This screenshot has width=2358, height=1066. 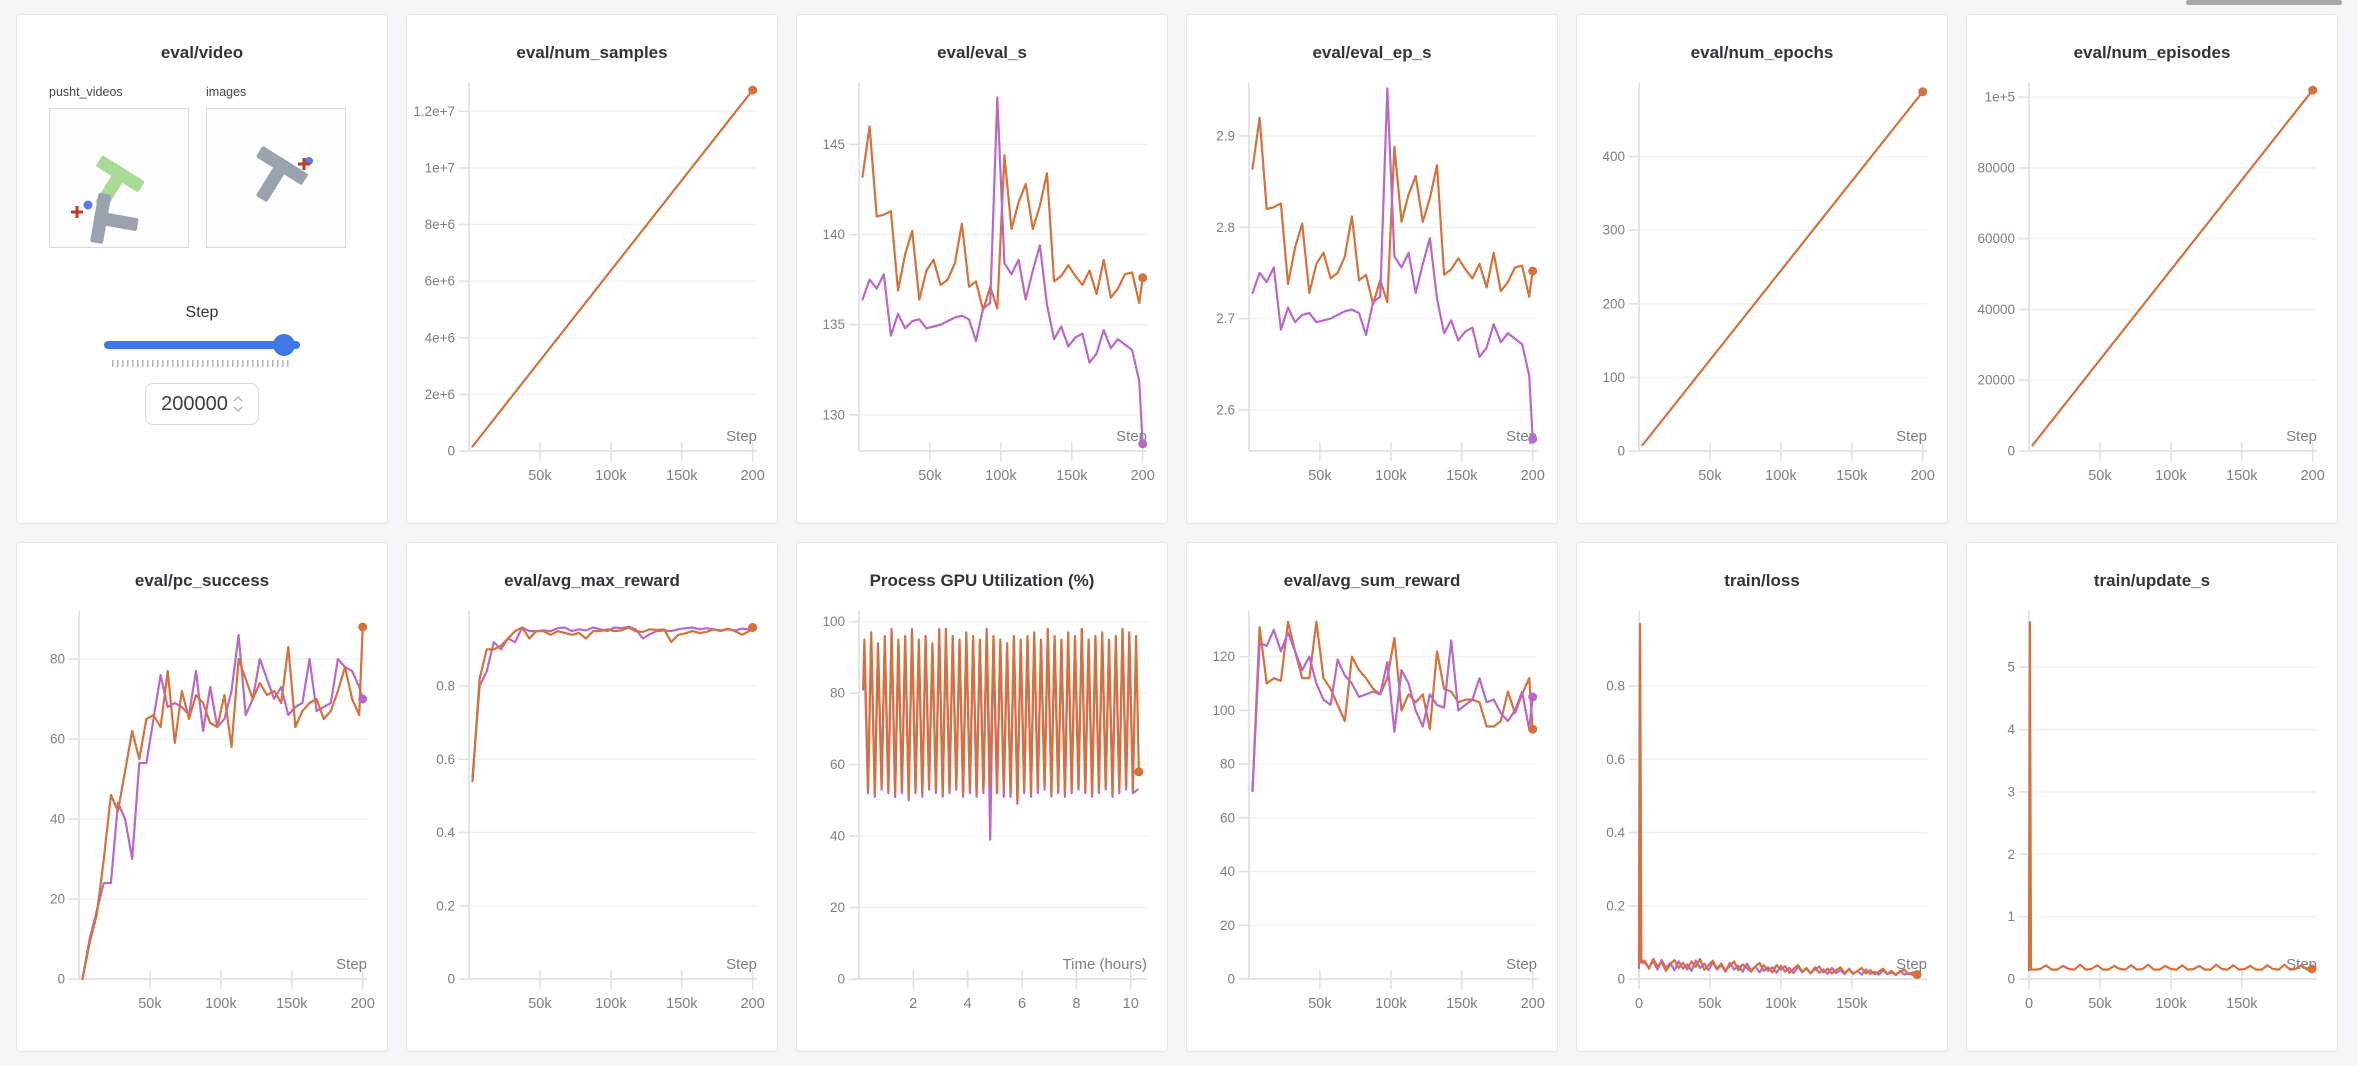 What do you see at coordinates (1233, 267) in the screenshot?
I see `y-axis: 2.6 2.7 2.8 2.9` at bounding box center [1233, 267].